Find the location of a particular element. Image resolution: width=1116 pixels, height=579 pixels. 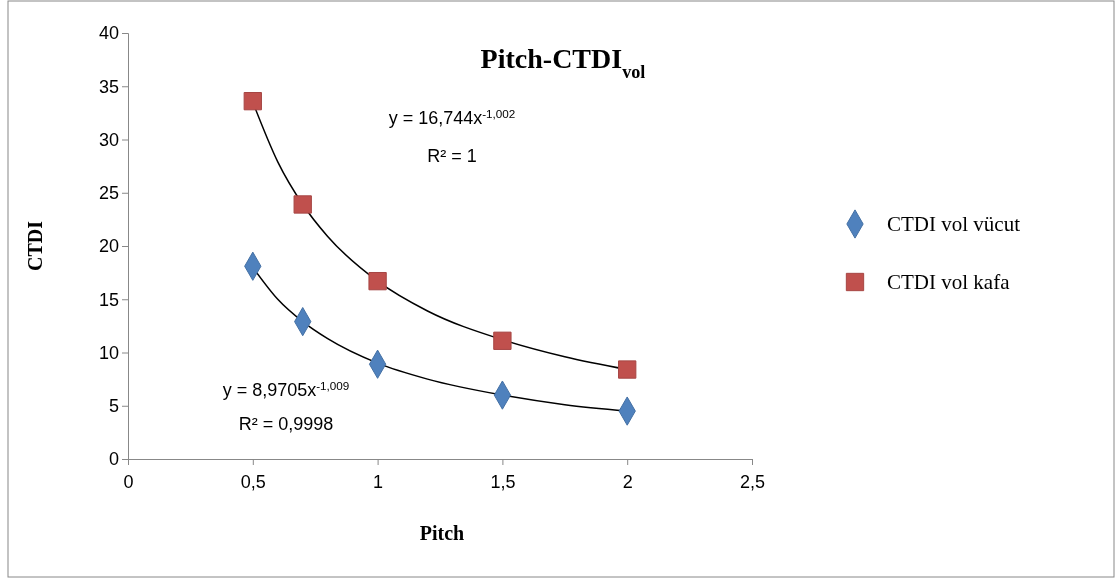

annotation: R² = 0,9998 is located at coordinates (286, 424).